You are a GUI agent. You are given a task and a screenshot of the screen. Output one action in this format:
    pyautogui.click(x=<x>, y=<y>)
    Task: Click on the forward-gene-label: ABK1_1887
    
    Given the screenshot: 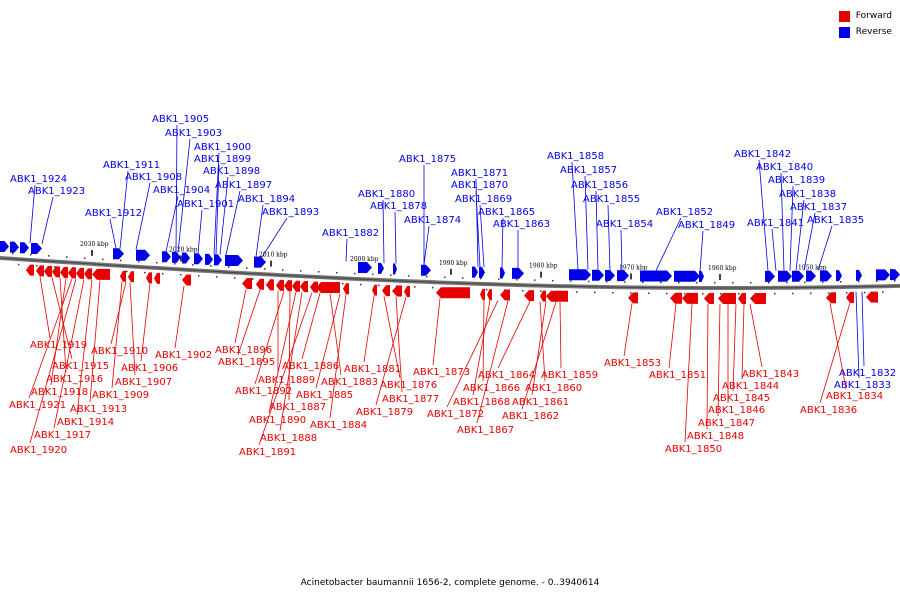 What is the action you would take?
    pyautogui.click(x=297, y=407)
    